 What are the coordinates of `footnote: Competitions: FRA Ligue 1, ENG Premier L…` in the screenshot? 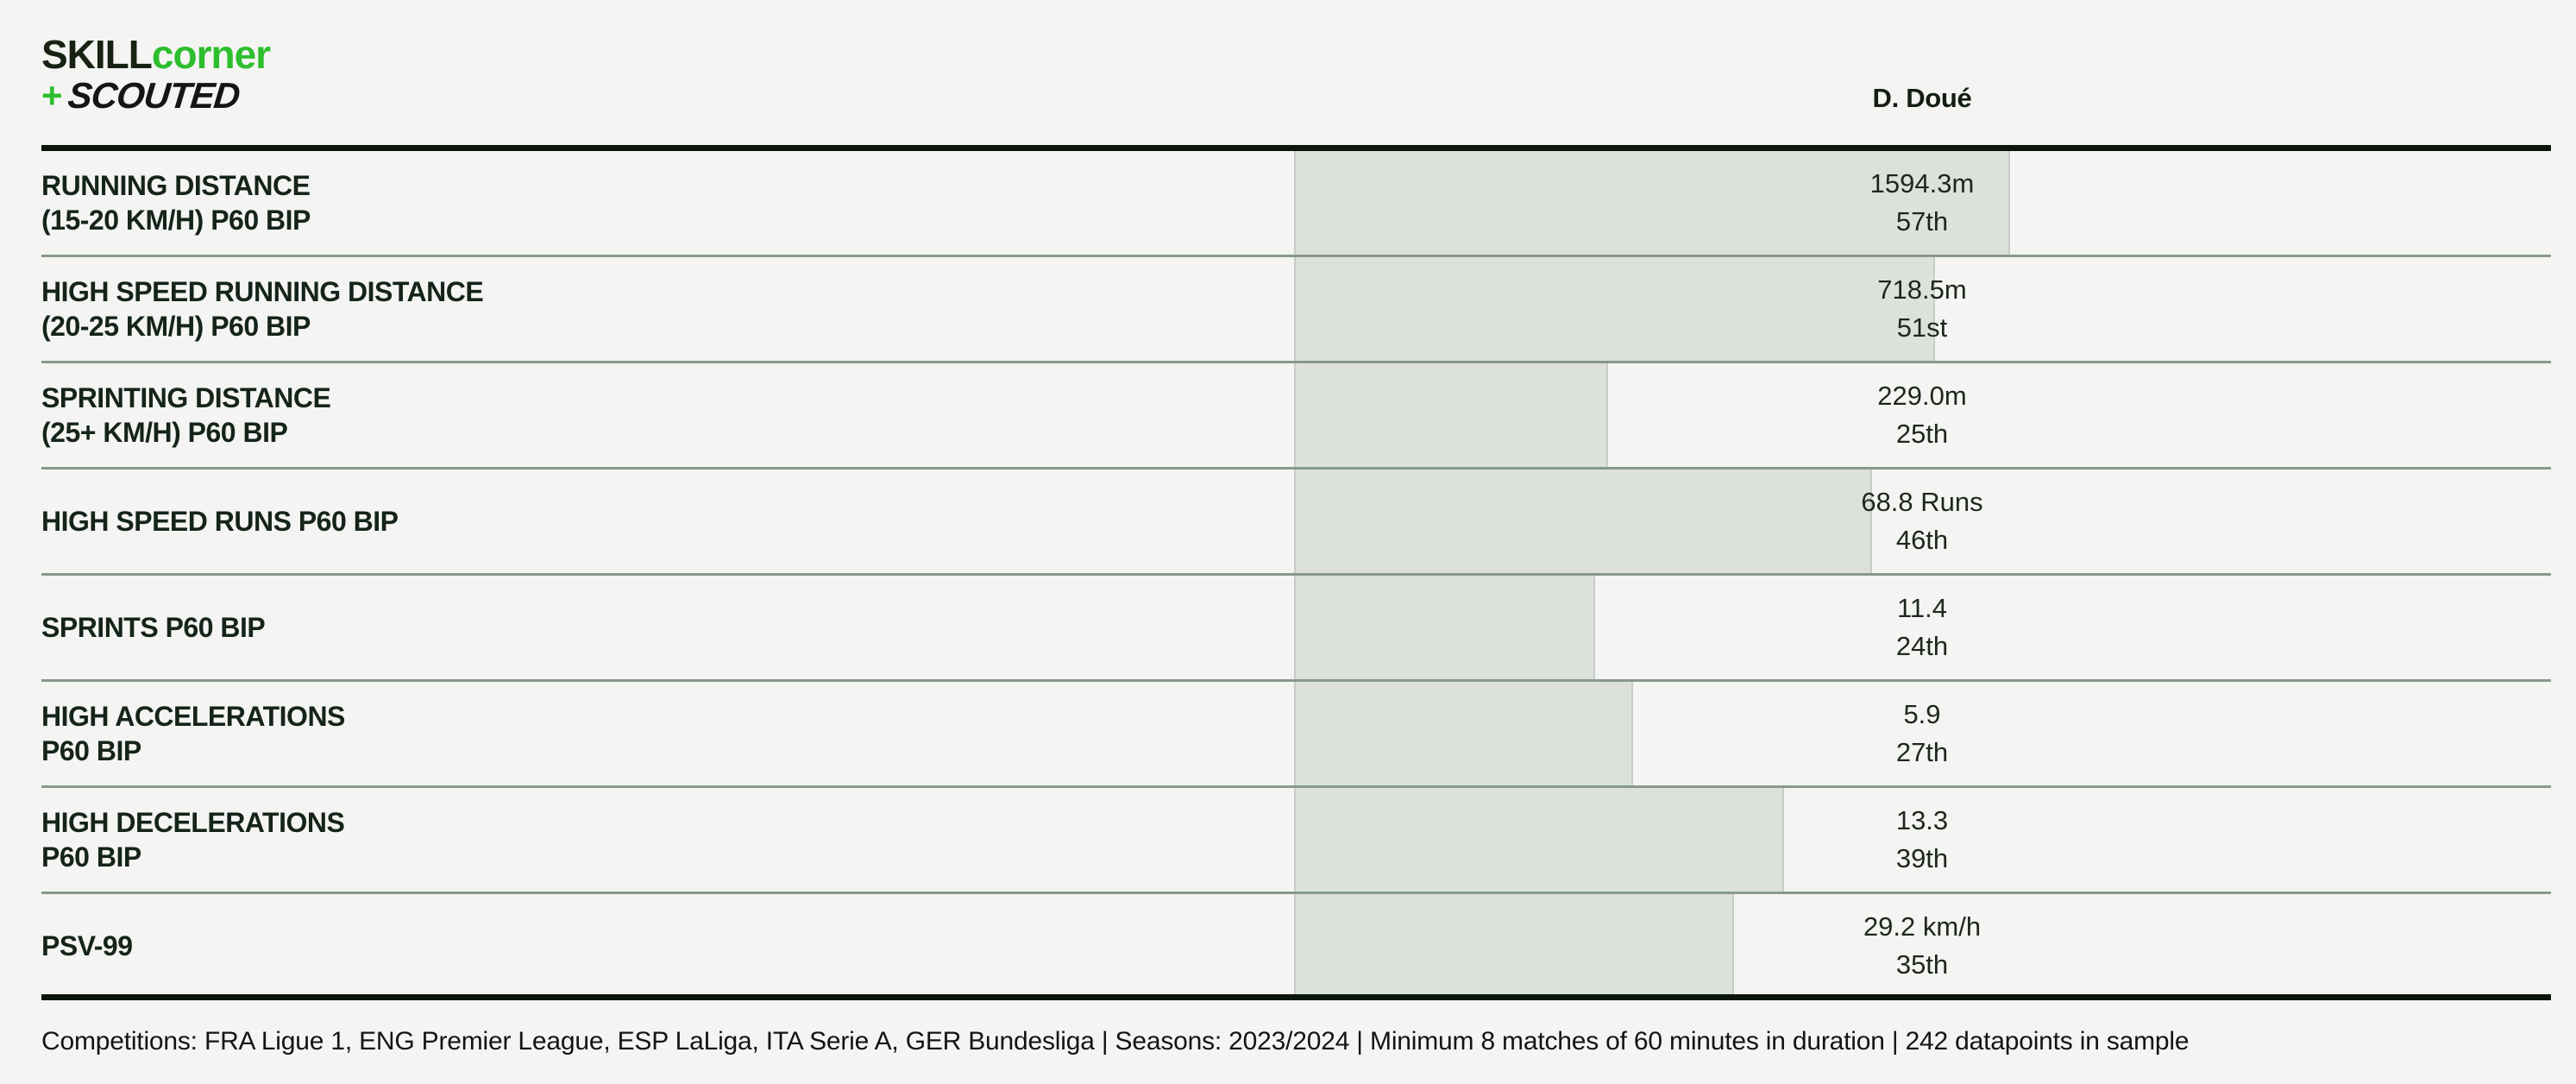 It's located at (1115, 1041).